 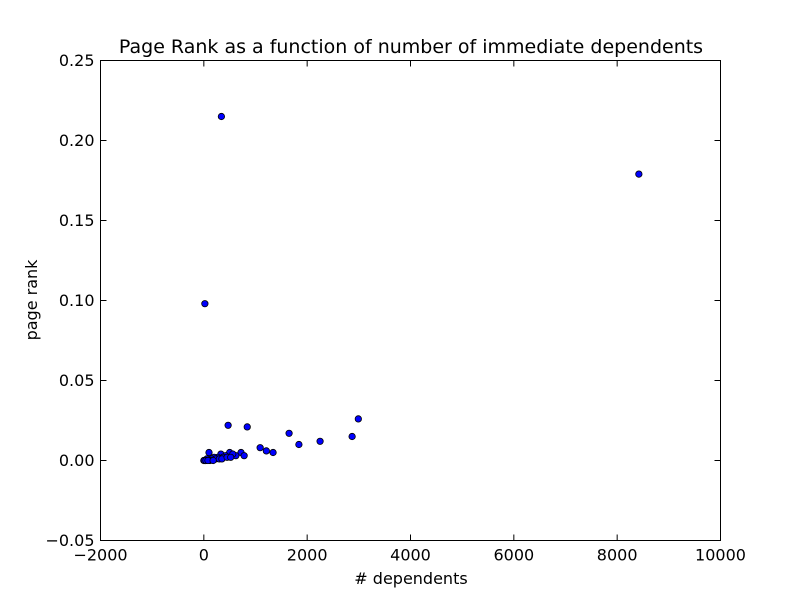 I want to click on x-tick-label-2: 2000, so click(x=307, y=555).